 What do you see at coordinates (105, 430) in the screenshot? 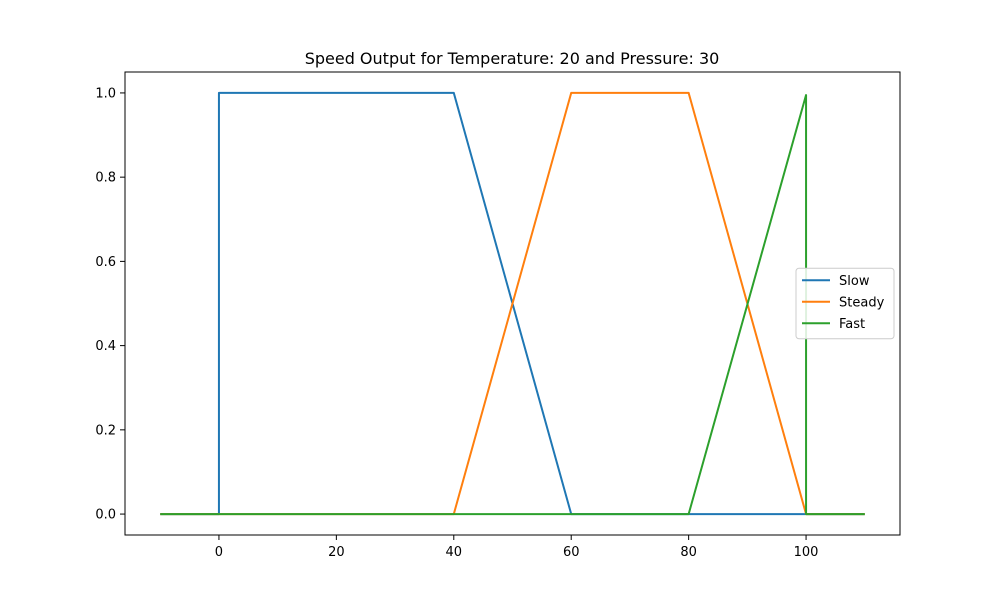
I see `y-tick-label: 0.2` at bounding box center [105, 430].